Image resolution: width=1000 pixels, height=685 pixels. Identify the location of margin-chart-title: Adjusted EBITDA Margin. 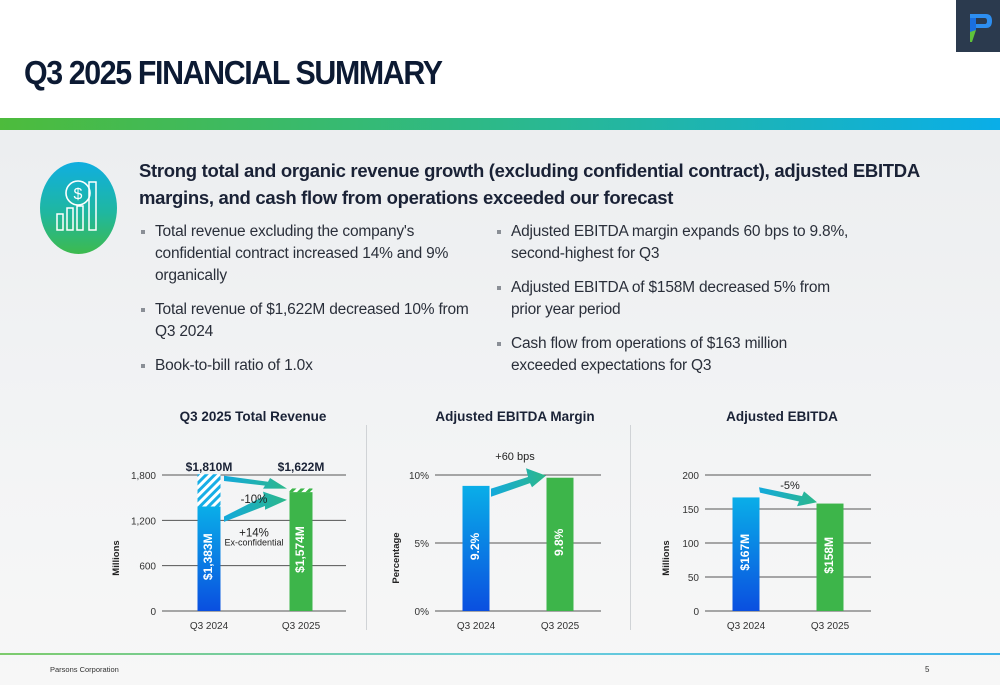
(515, 416).